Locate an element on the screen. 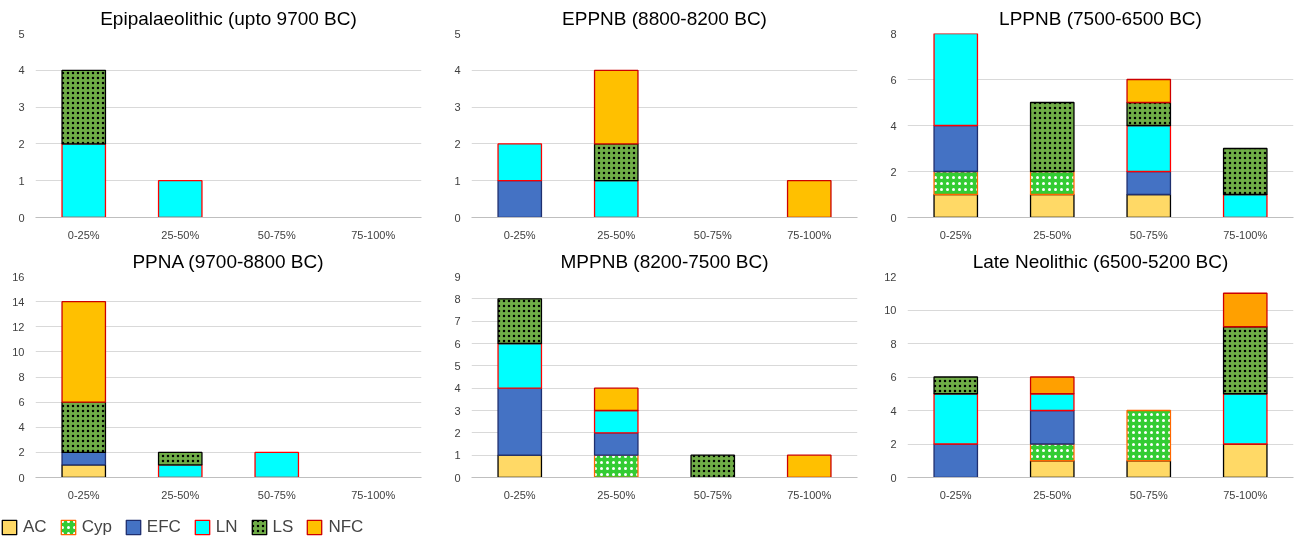 The image size is (1312, 537). legend-label: AC is located at coordinates (35, 527).